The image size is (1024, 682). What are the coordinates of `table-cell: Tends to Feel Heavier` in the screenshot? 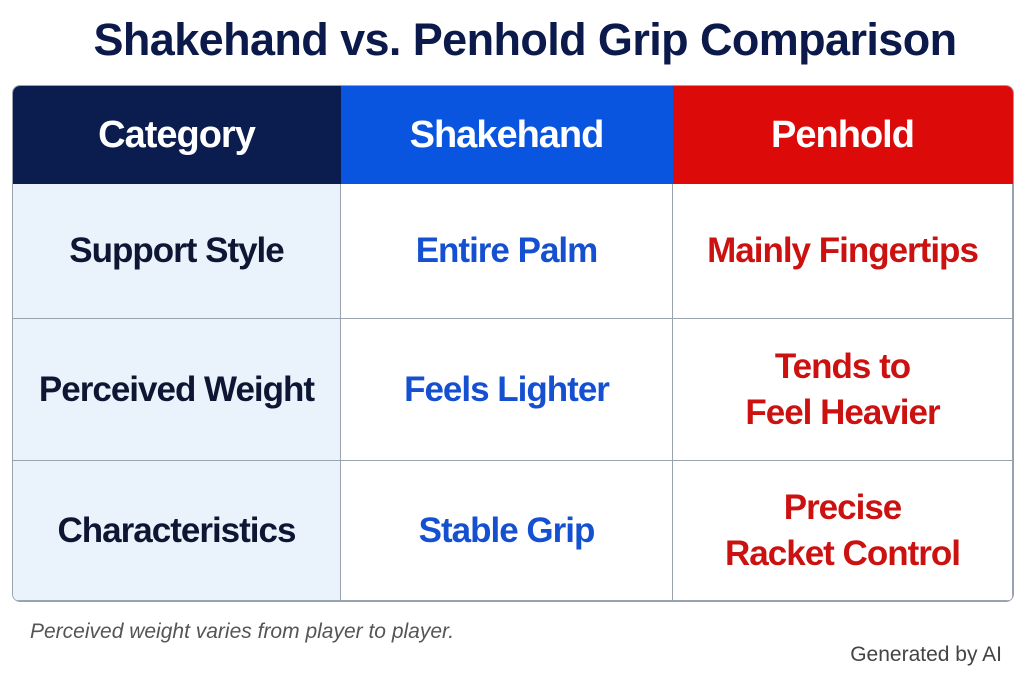 It's located at (843, 390).